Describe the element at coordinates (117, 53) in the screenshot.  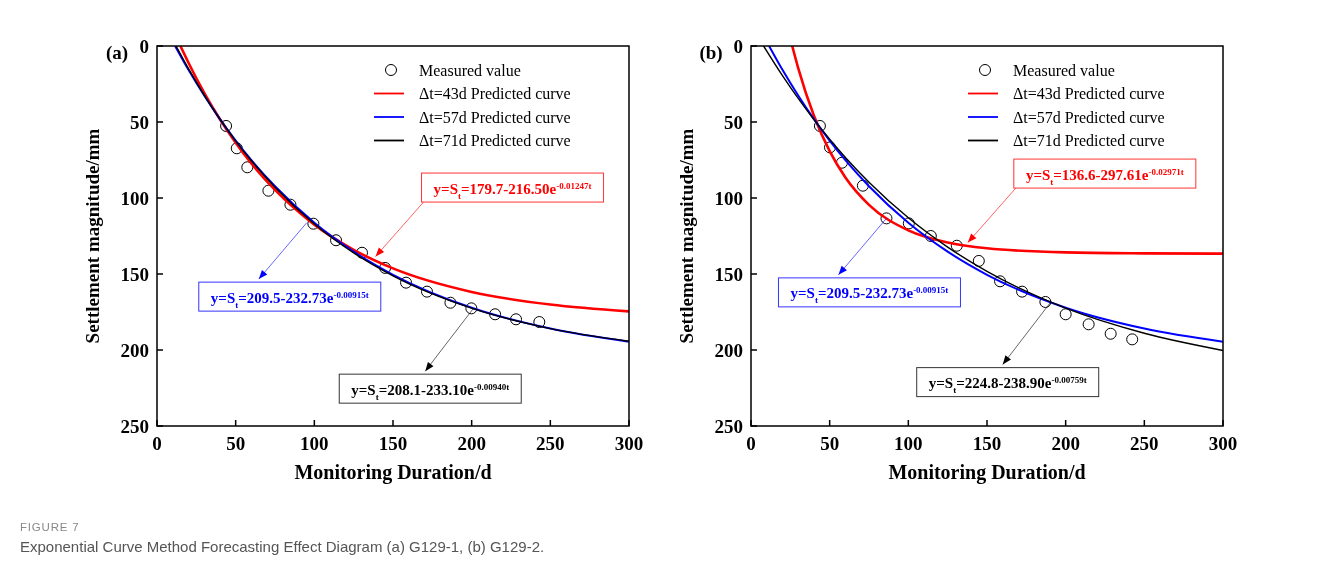
I see `chart-title: (a)` at that location.